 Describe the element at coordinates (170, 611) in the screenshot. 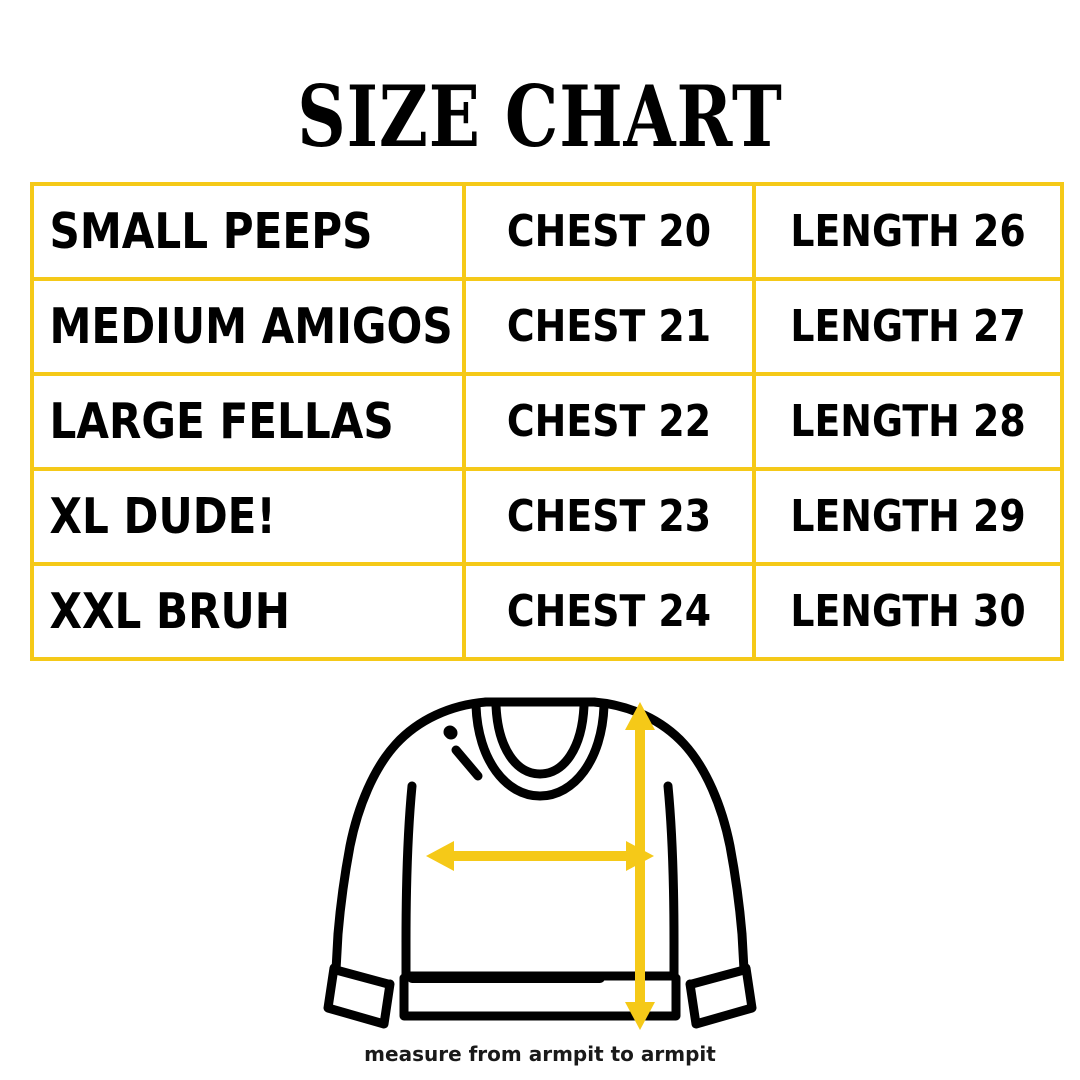

I see `size-label: XXL BRUH` at that location.